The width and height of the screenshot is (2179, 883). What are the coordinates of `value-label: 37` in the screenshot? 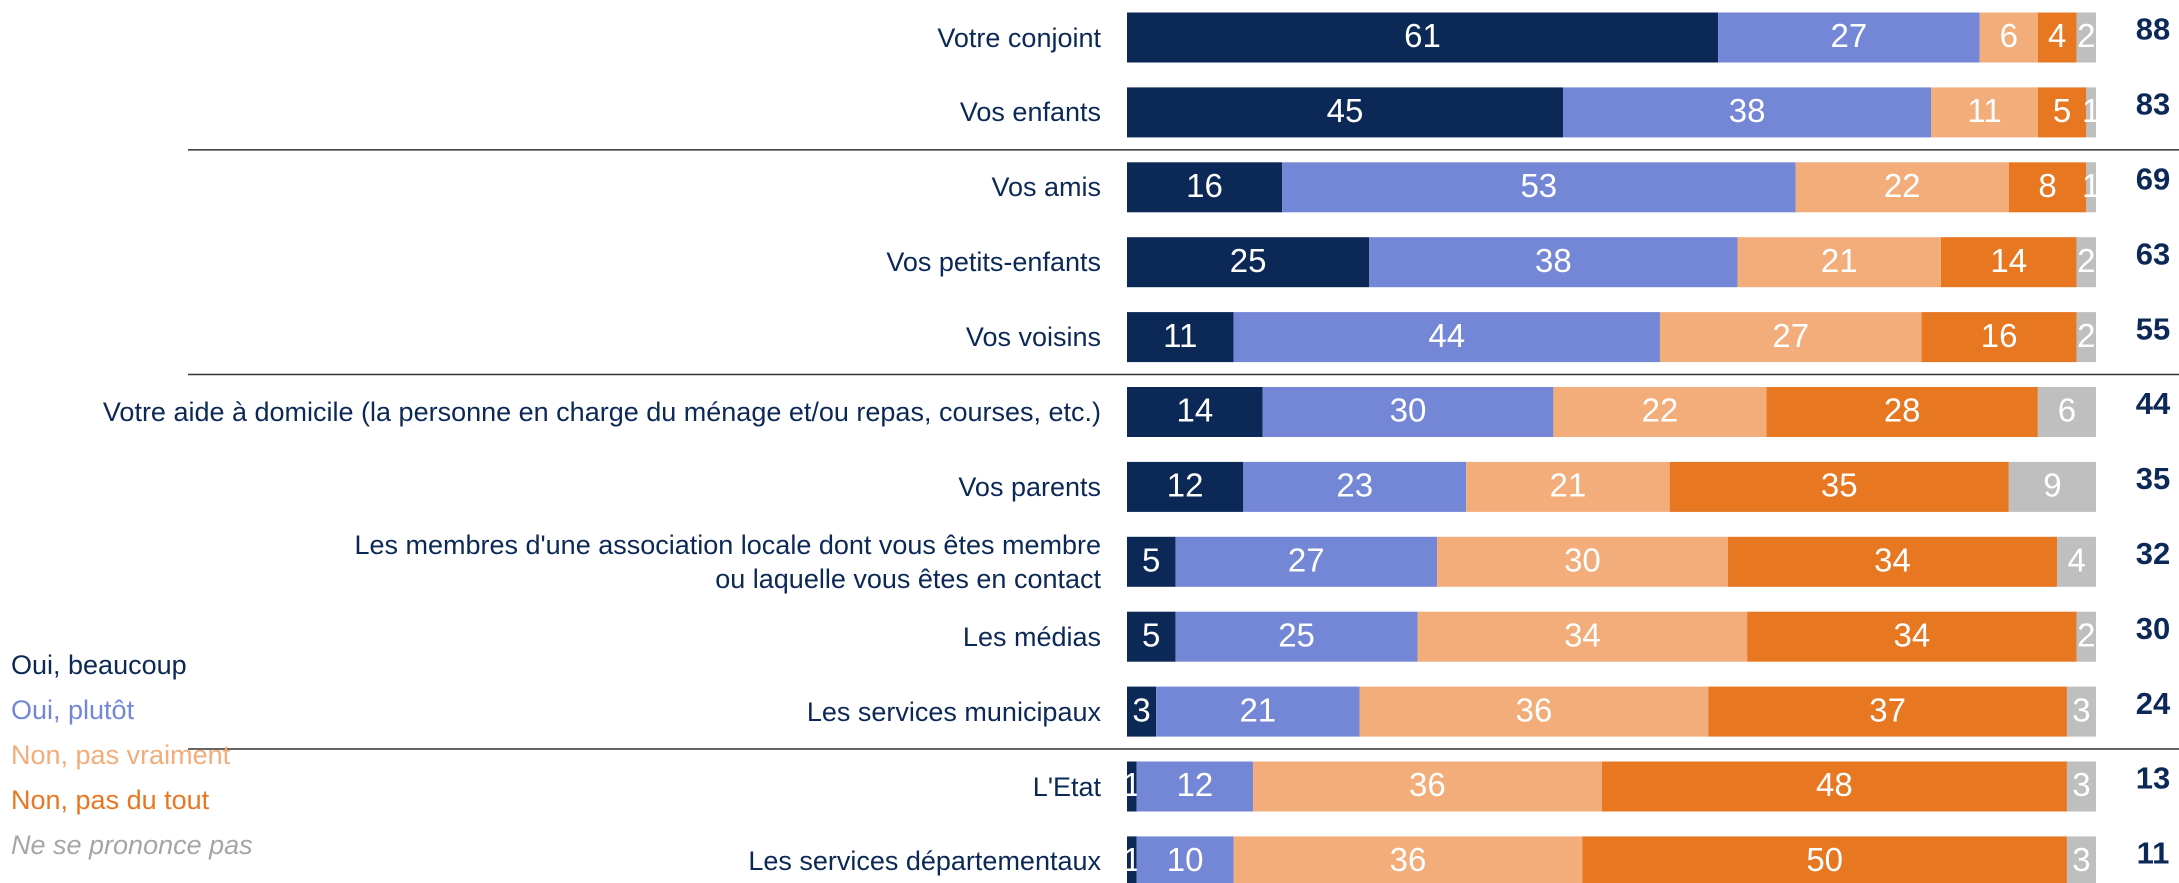 It's located at (1887, 709).